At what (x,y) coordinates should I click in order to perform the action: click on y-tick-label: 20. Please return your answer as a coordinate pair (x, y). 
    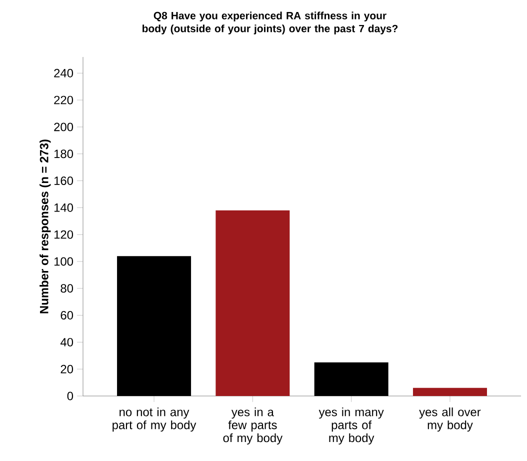
    Looking at the image, I should click on (67, 369).